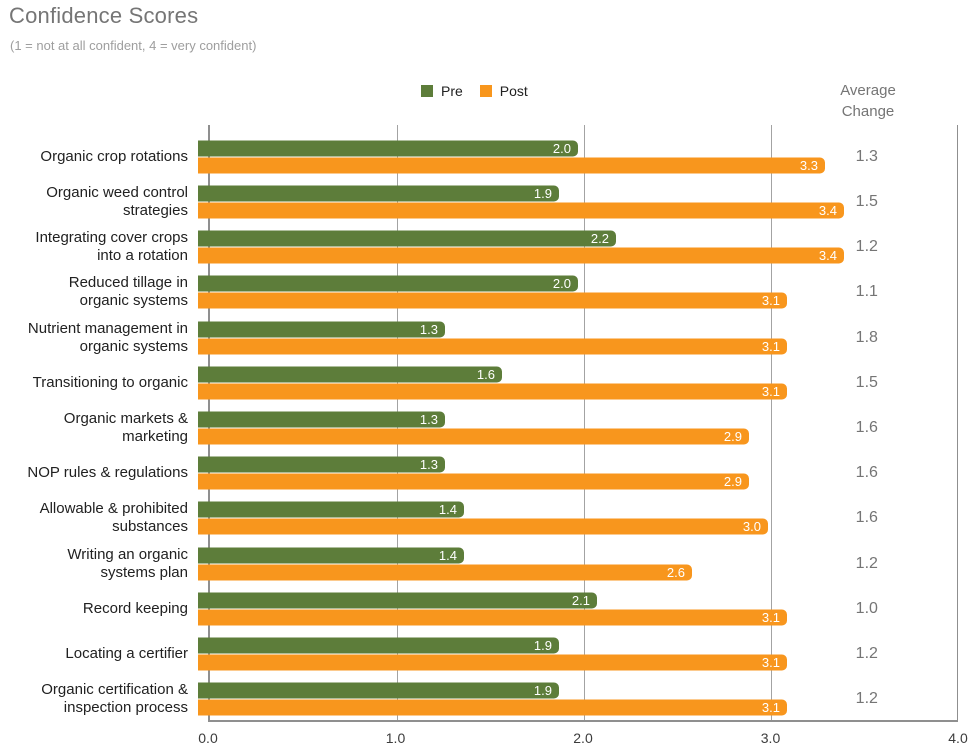 This screenshot has height=752, width=976. Describe the element at coordinates (580, 600) in the screenshot. I see `pre-bar-value: 2.1` at that location.